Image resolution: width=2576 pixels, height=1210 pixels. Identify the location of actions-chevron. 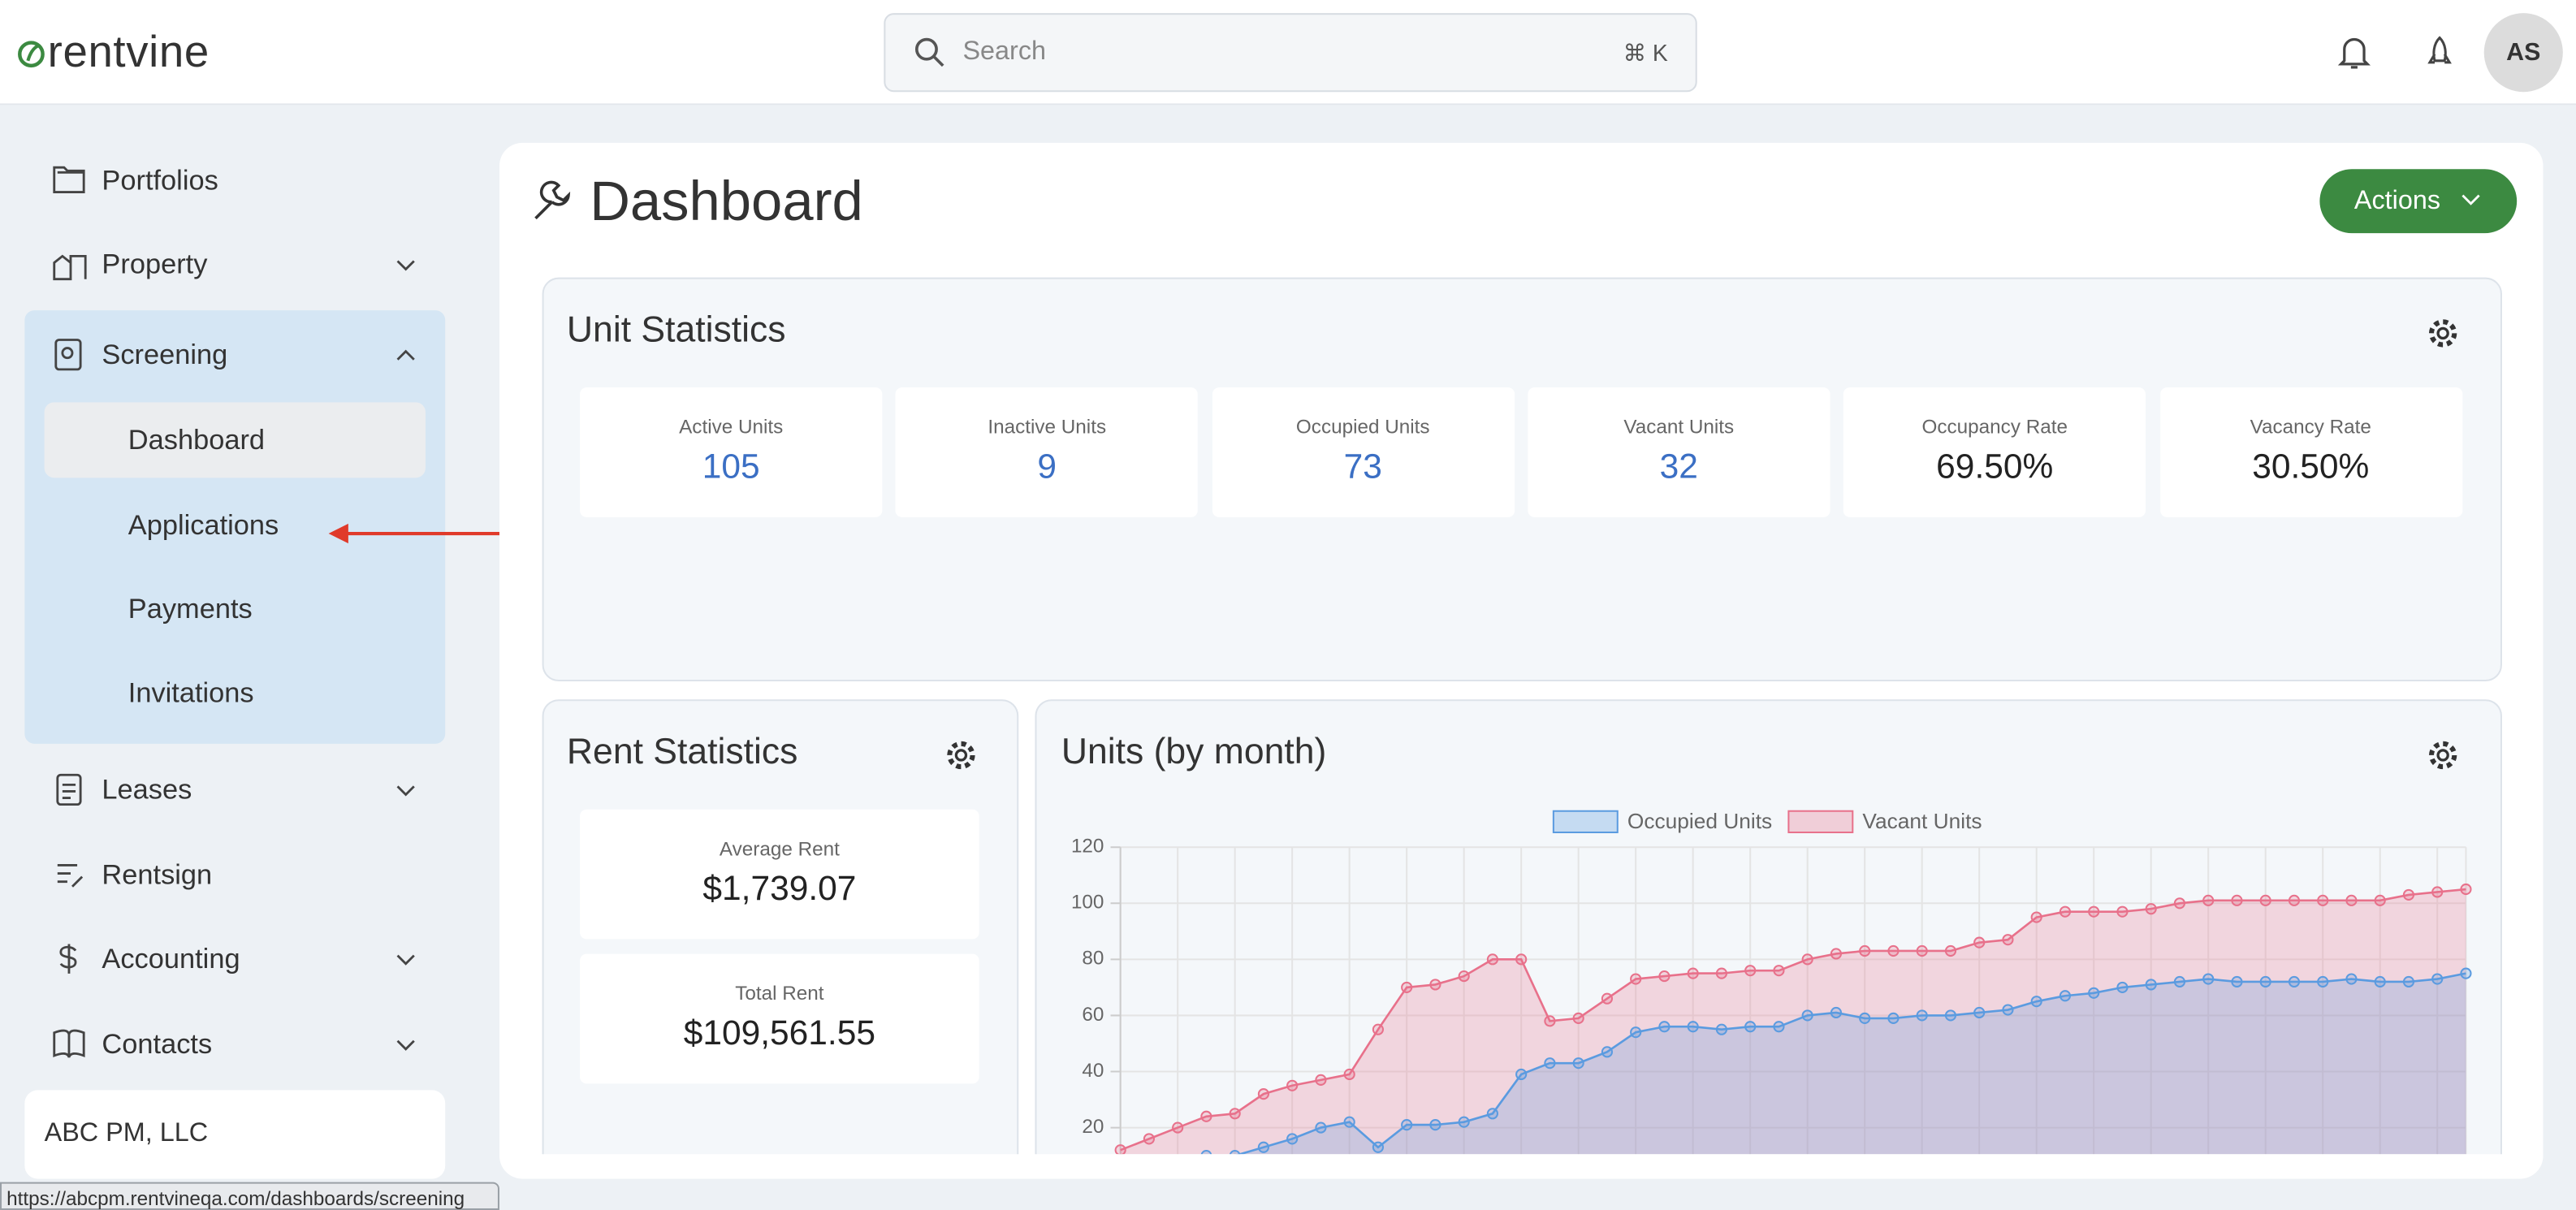
(2471, 199).